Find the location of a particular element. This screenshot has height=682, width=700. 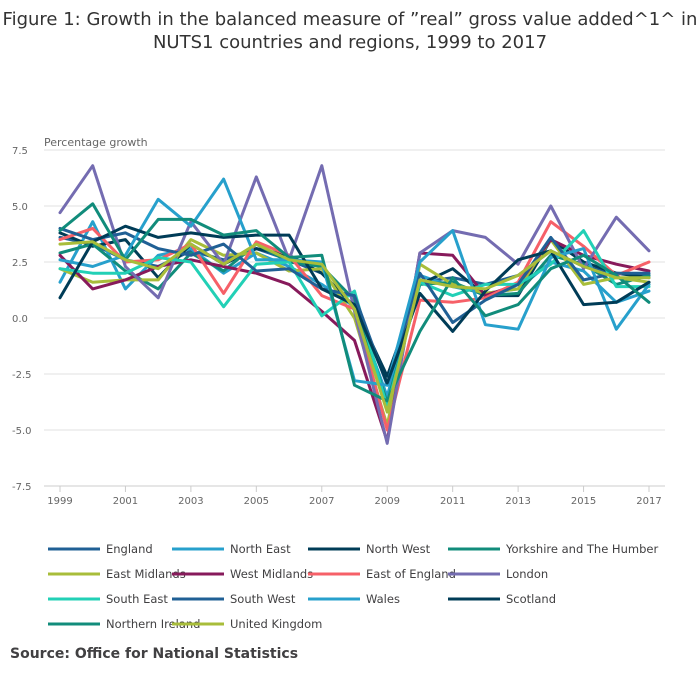

x-tick-label: 2015 is located at coordinates (583, 501).